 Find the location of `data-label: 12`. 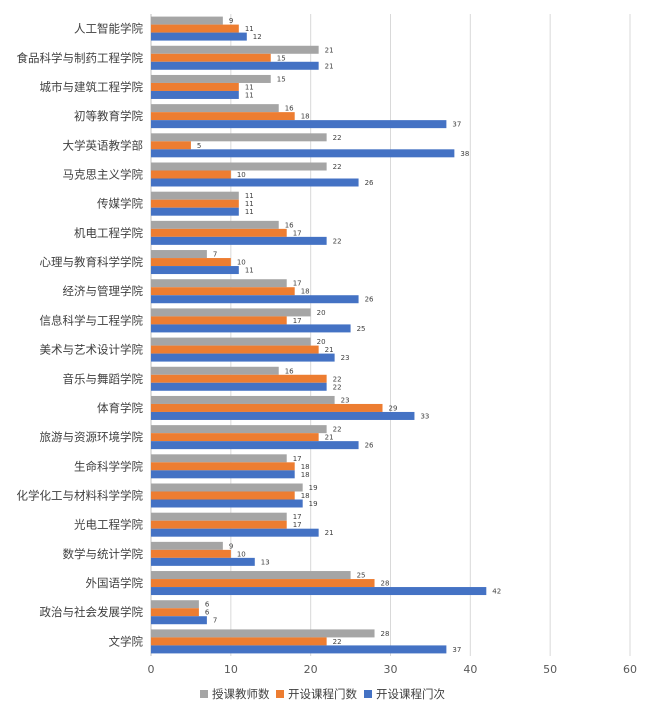

data-label: 12 is located at coordinates (257, 37).